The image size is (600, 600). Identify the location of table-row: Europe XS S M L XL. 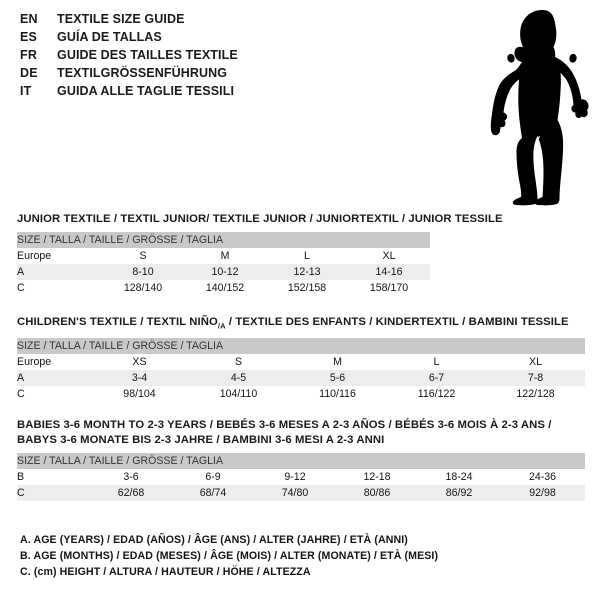
(301, 362).